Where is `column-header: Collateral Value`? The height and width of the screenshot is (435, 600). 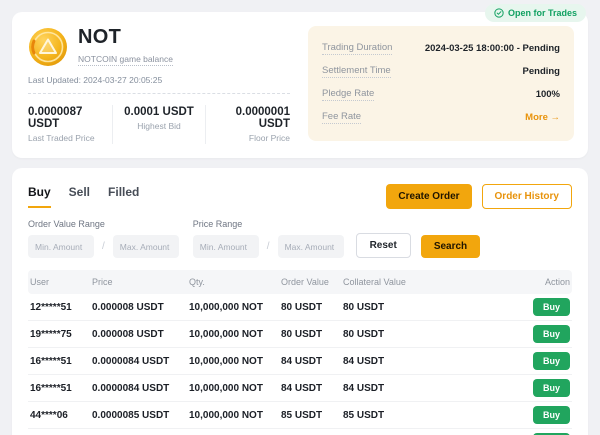
column-header: Collateral Value is located at coordinates (374, 282).